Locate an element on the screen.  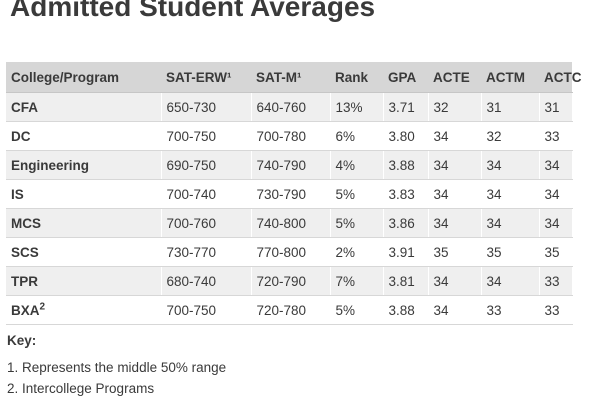
key-title: Key: is located at coordinates (22, 340).